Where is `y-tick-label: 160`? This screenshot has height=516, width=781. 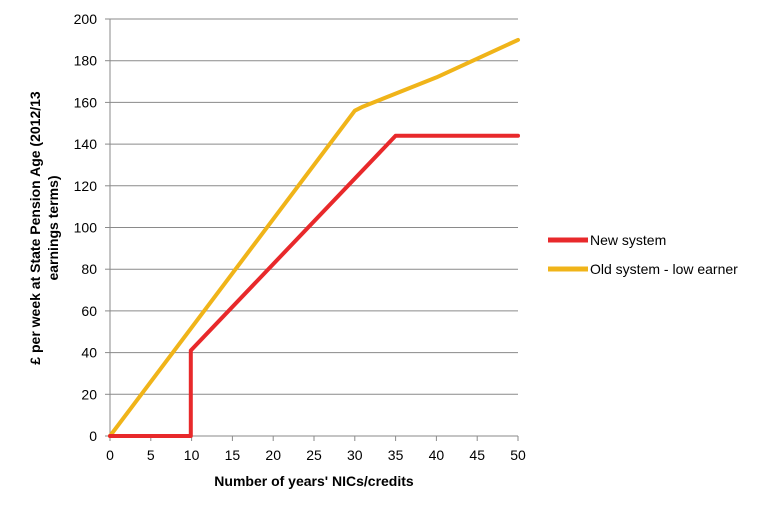 y-tick-label: 160 is located at coordinates (86, 102).